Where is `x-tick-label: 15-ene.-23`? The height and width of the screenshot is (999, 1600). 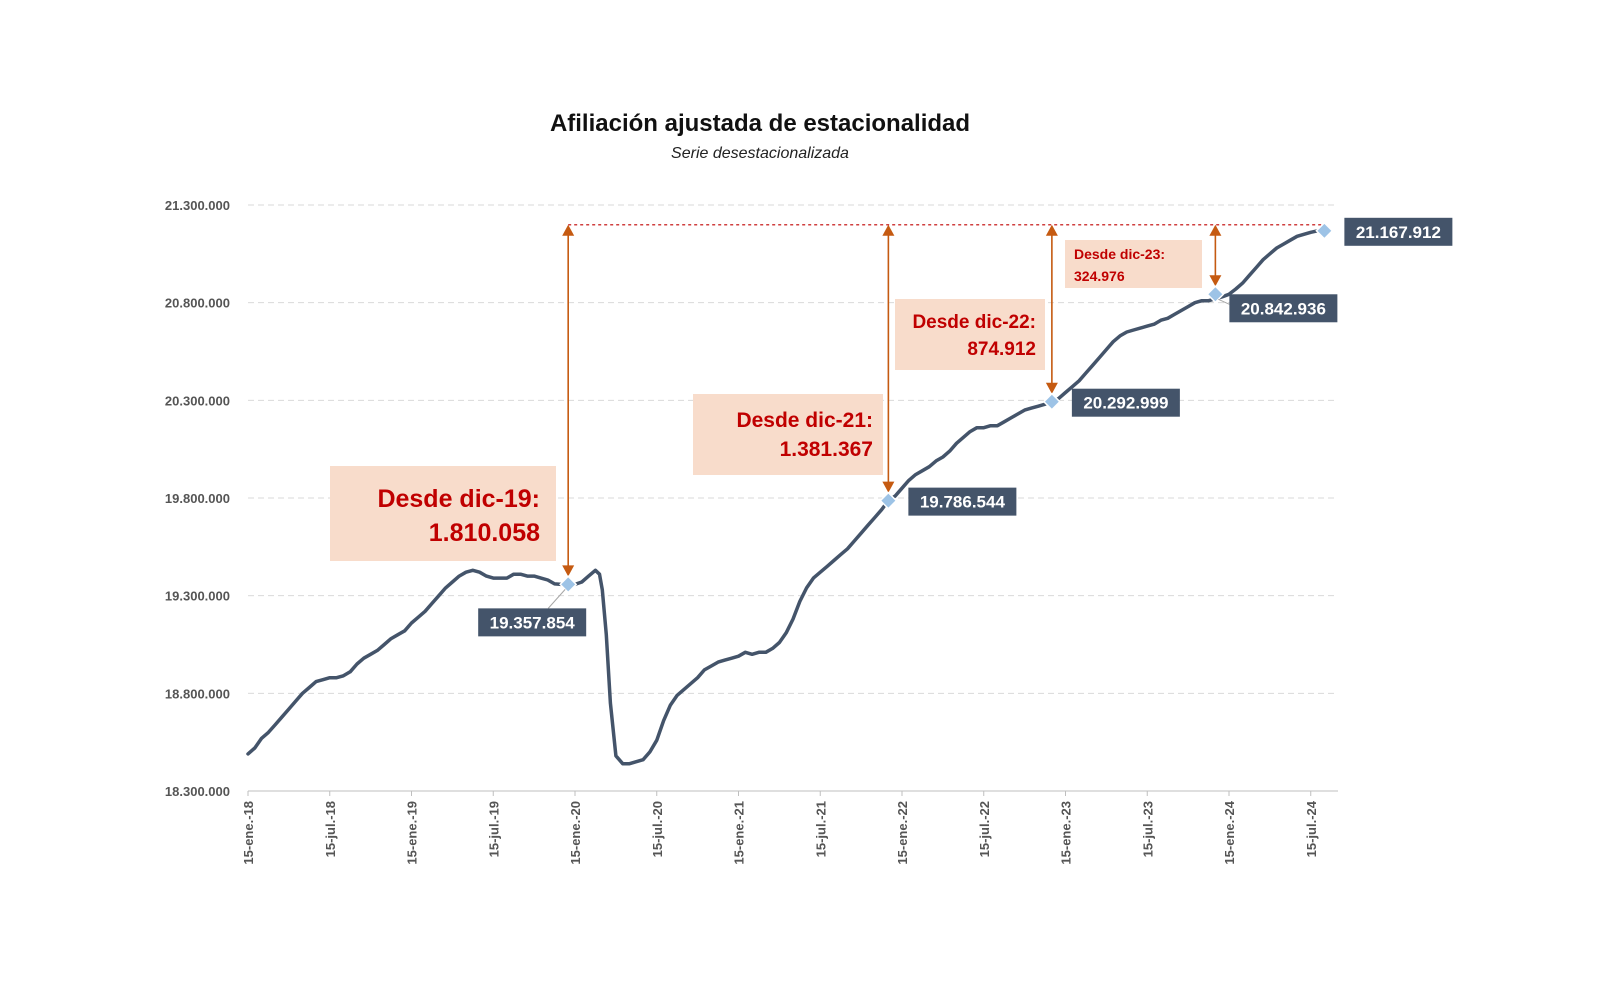
x-tick-label: 15-ene.-23 is located at coordinates (1066, 833).